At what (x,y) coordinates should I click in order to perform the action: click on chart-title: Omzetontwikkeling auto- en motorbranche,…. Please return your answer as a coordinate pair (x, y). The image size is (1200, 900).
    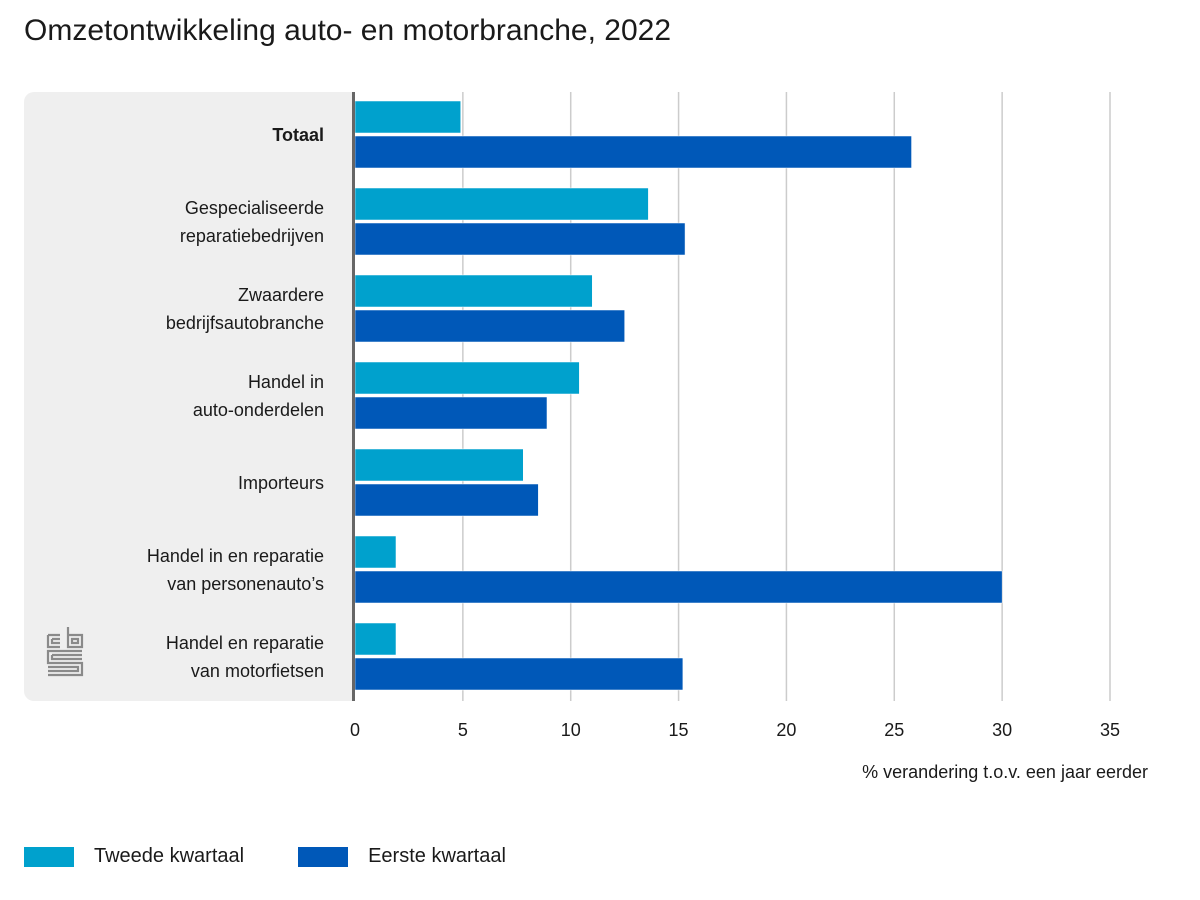
    Looking at the image, I should click on (348, 30).